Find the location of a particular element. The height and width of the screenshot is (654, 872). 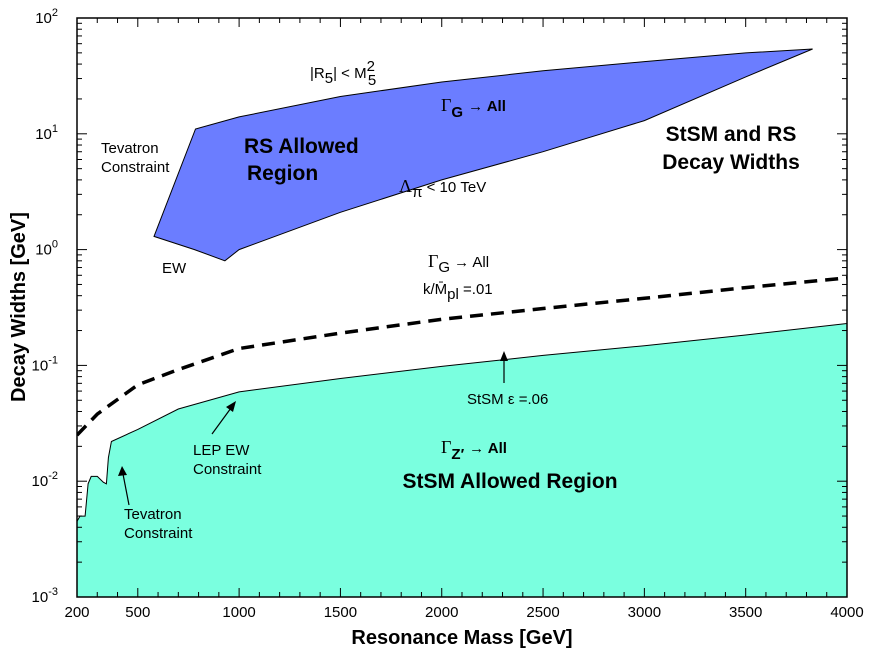

rs-gamma-label: ΓG → All is located at coordinates (473, 108).